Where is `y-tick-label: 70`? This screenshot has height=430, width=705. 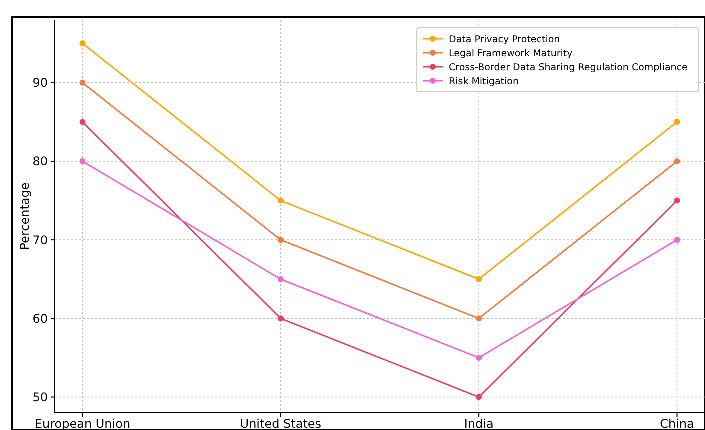
y-tick-label: 70 is located at coordinates (40, 240).